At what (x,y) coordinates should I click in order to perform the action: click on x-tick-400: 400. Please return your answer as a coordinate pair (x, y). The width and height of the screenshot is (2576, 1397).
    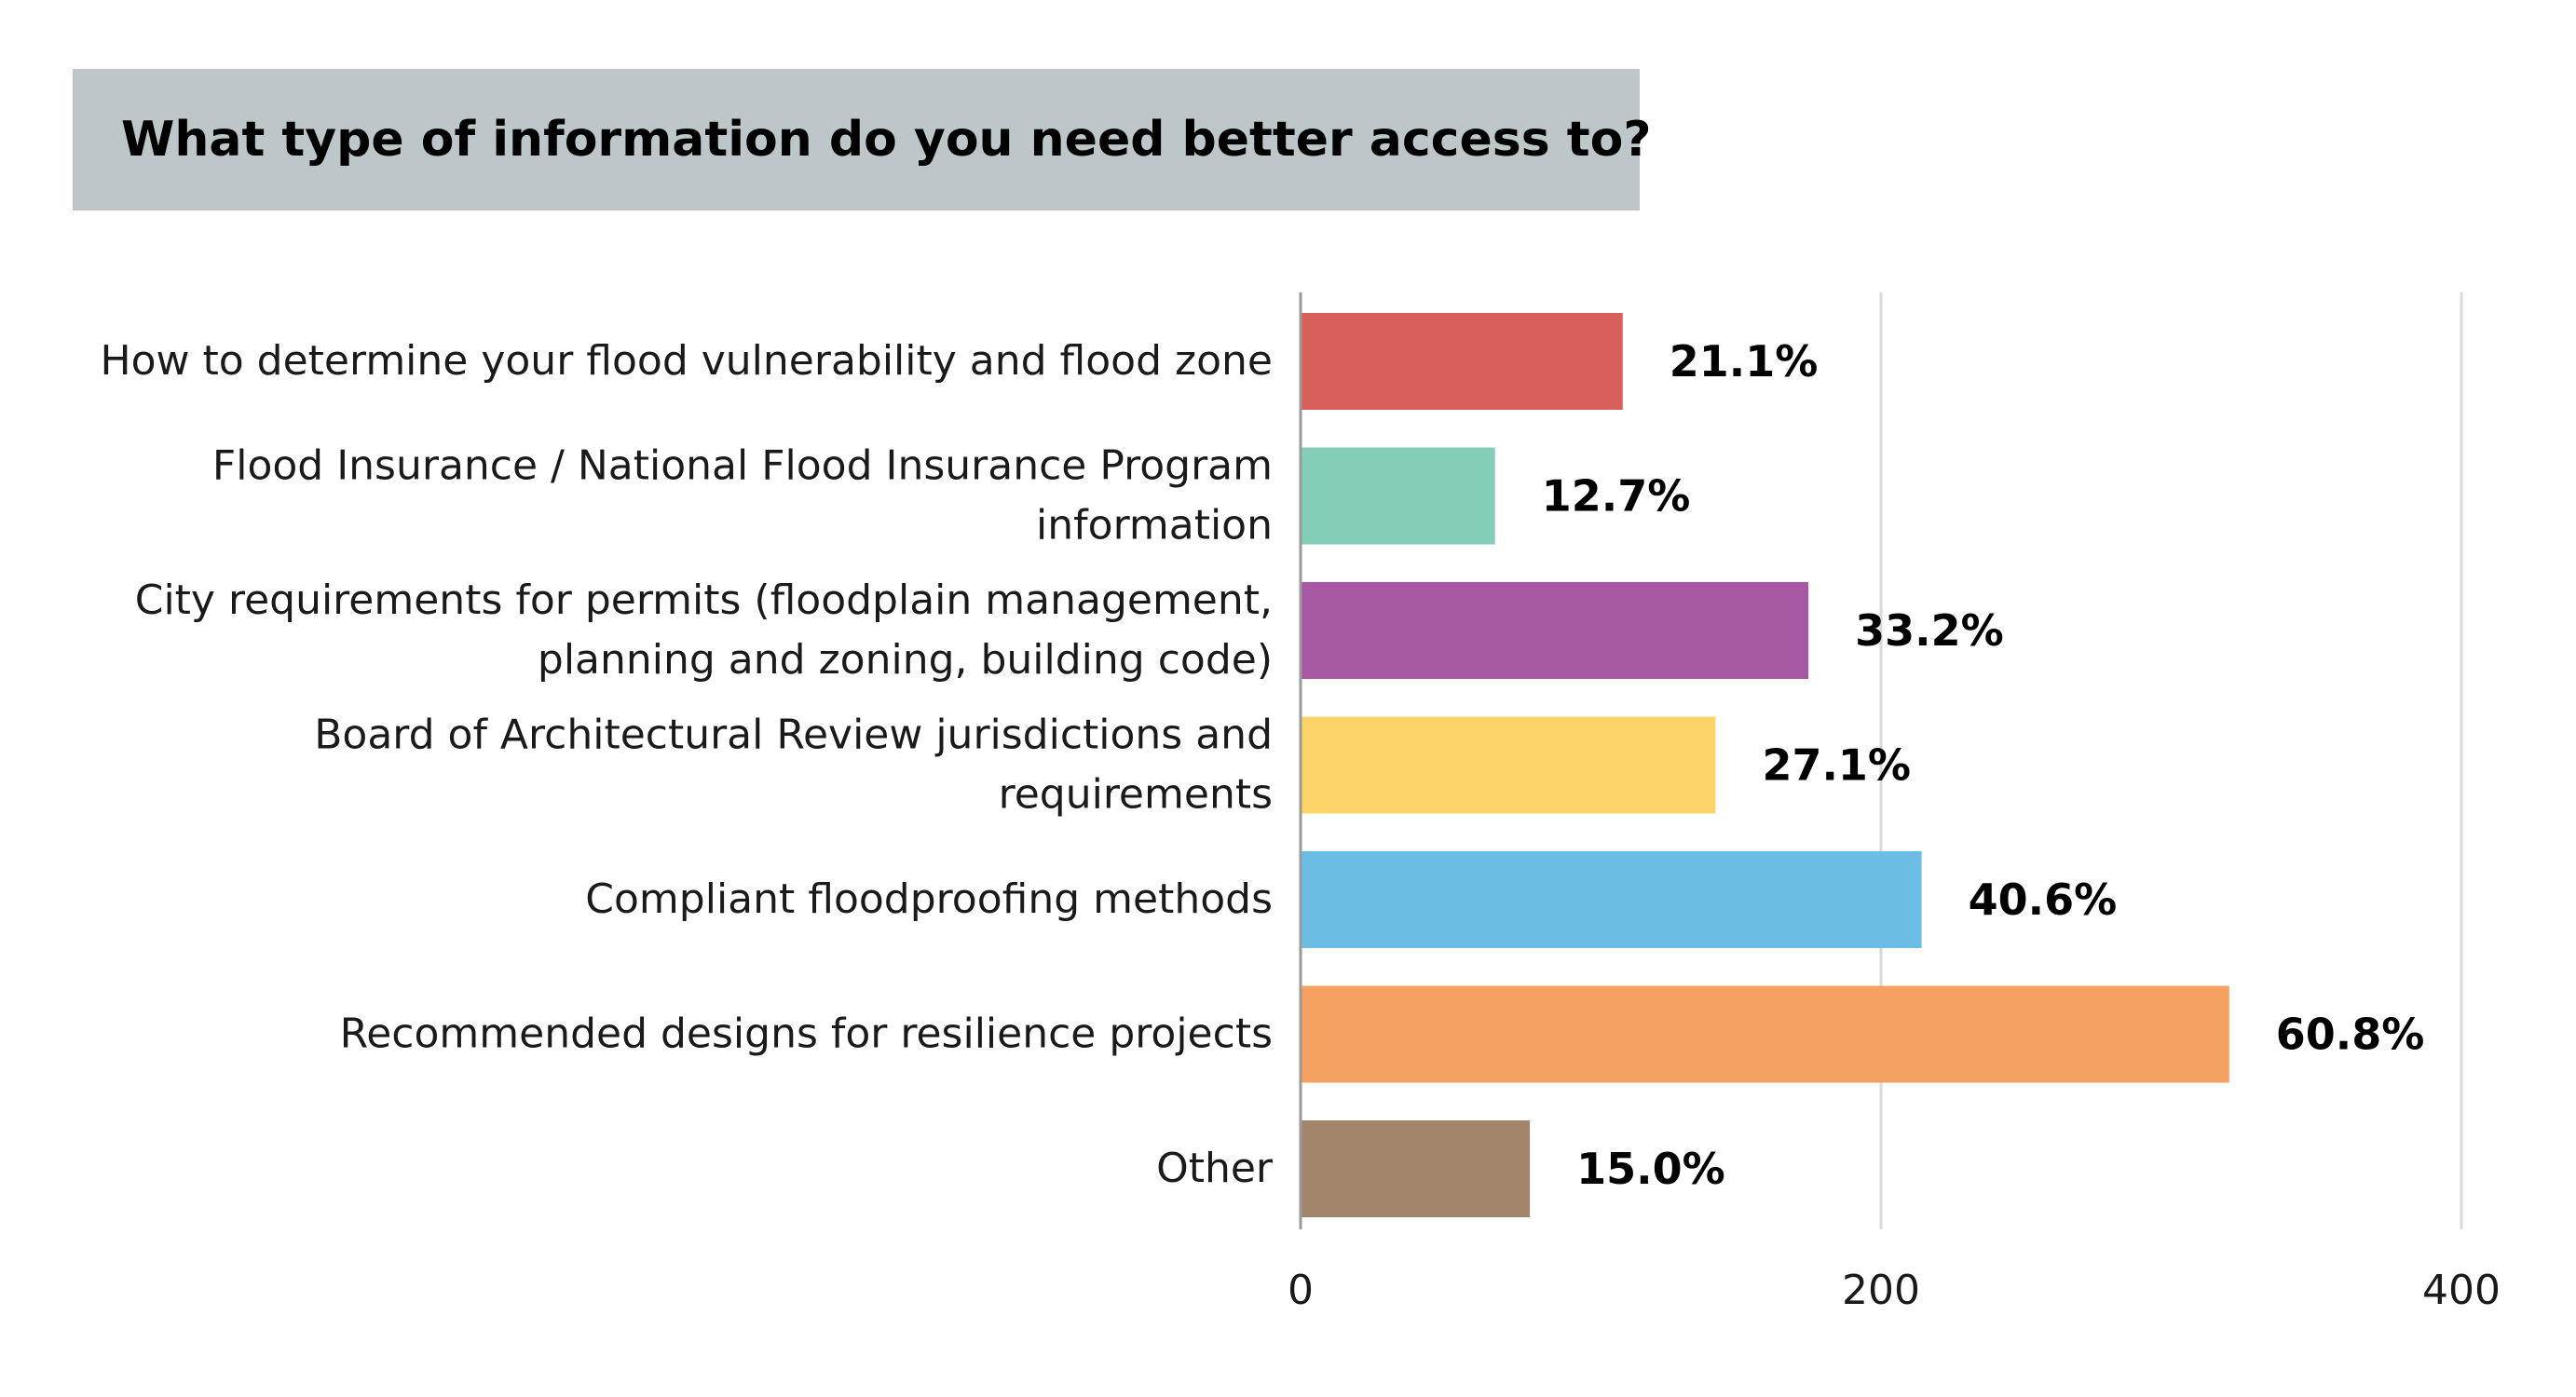
    Looking at the image, I should click on (2461, 1291).